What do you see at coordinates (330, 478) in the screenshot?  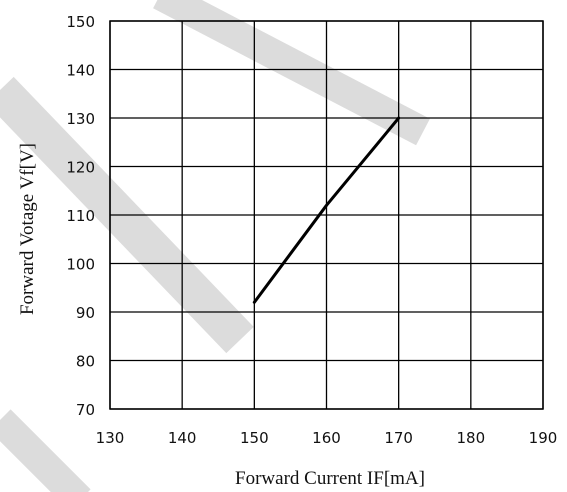 I see `x-axis-label: Forward Current IF[mA]` at bounding box center [330, 478].